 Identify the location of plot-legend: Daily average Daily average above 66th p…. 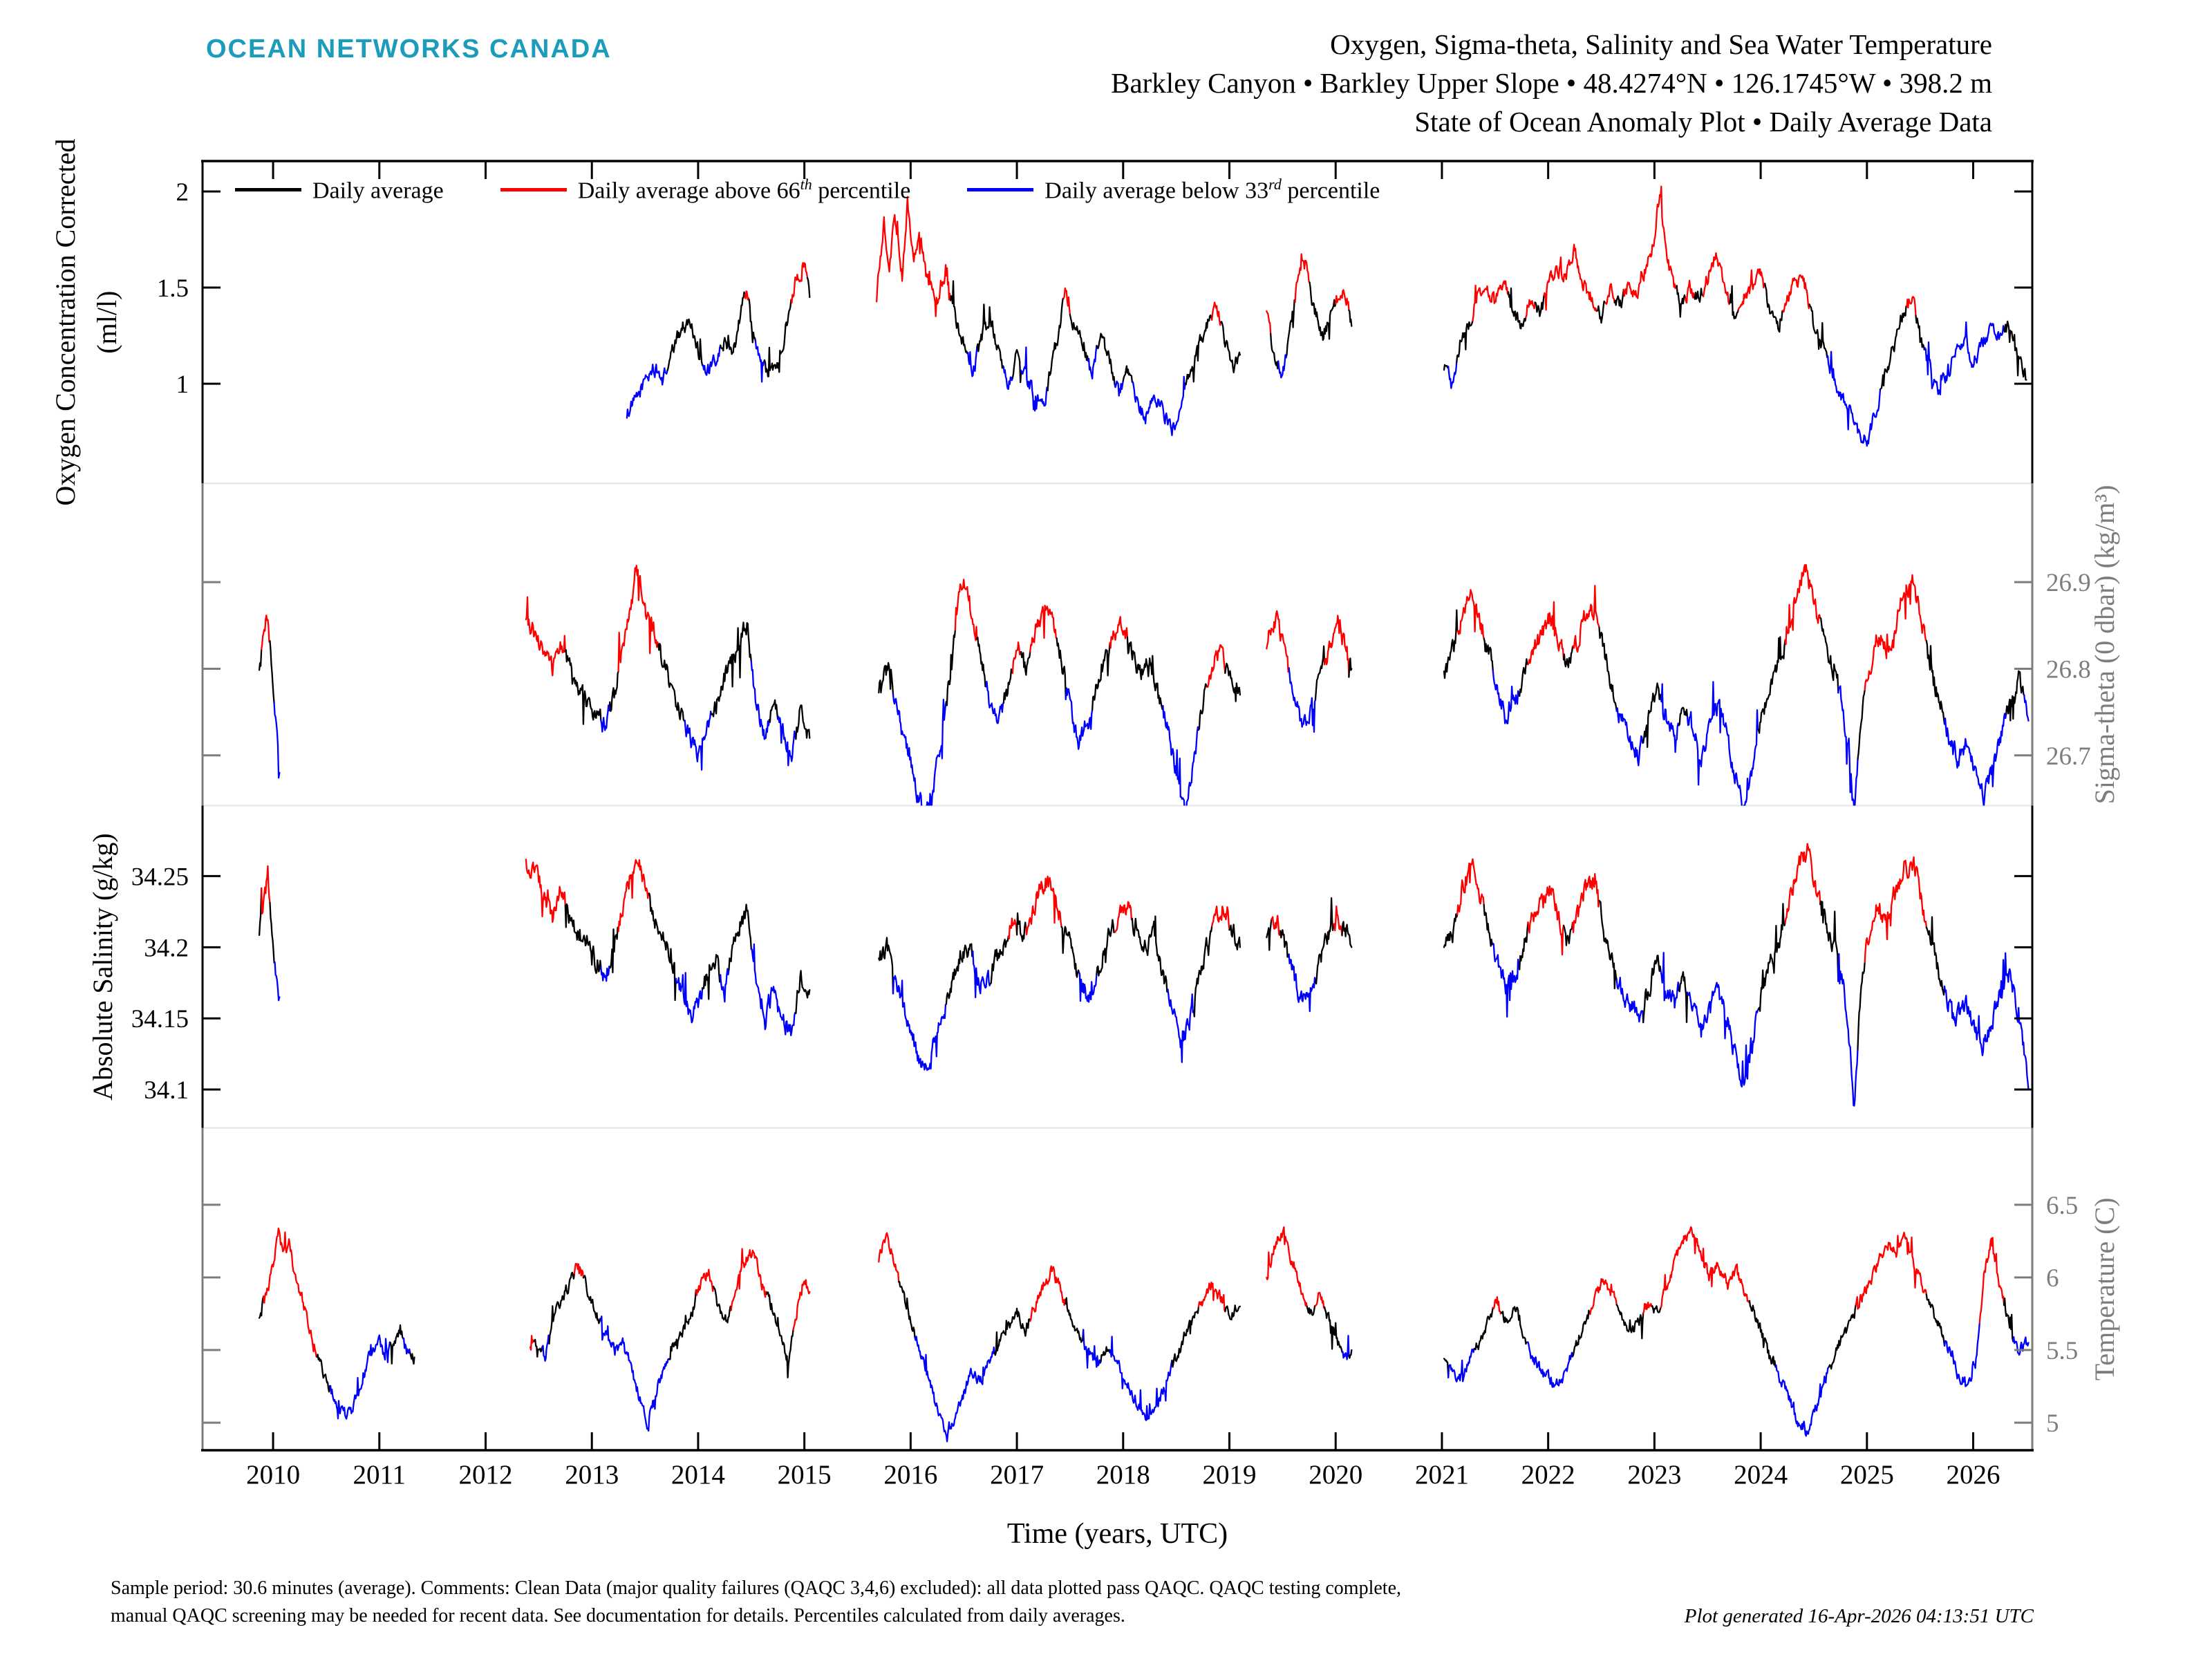
(835, 190).